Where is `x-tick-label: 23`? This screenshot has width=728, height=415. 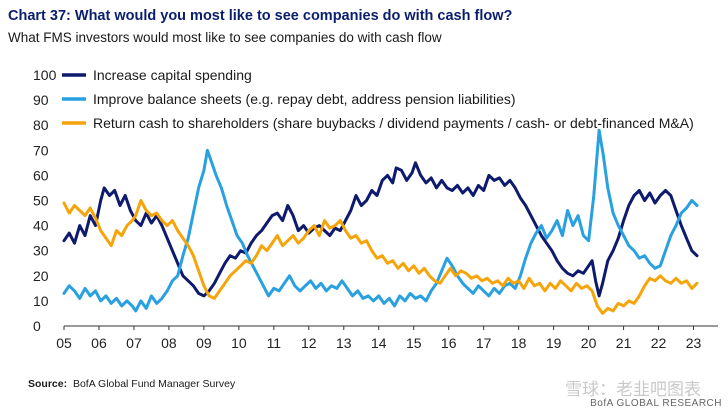 x-tick-label: 23 is located at coordinates (694, 343).